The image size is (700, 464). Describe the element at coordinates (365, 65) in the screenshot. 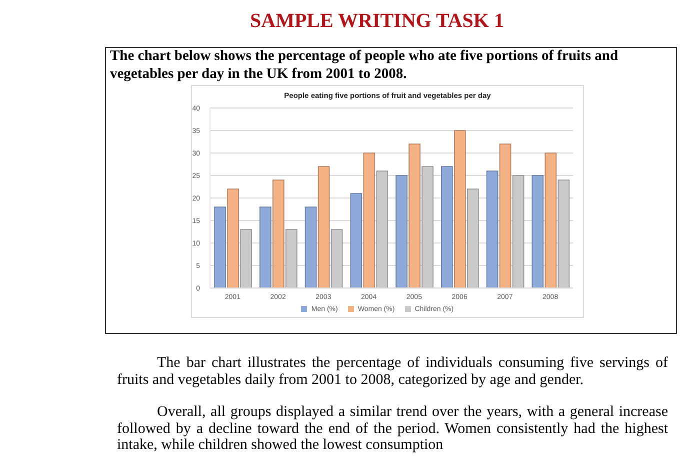

I see `text: The chart below shows the percentage of people who ate five portions of fruits and vegetables per day in the UK from 2001 to 2008.` at that location.